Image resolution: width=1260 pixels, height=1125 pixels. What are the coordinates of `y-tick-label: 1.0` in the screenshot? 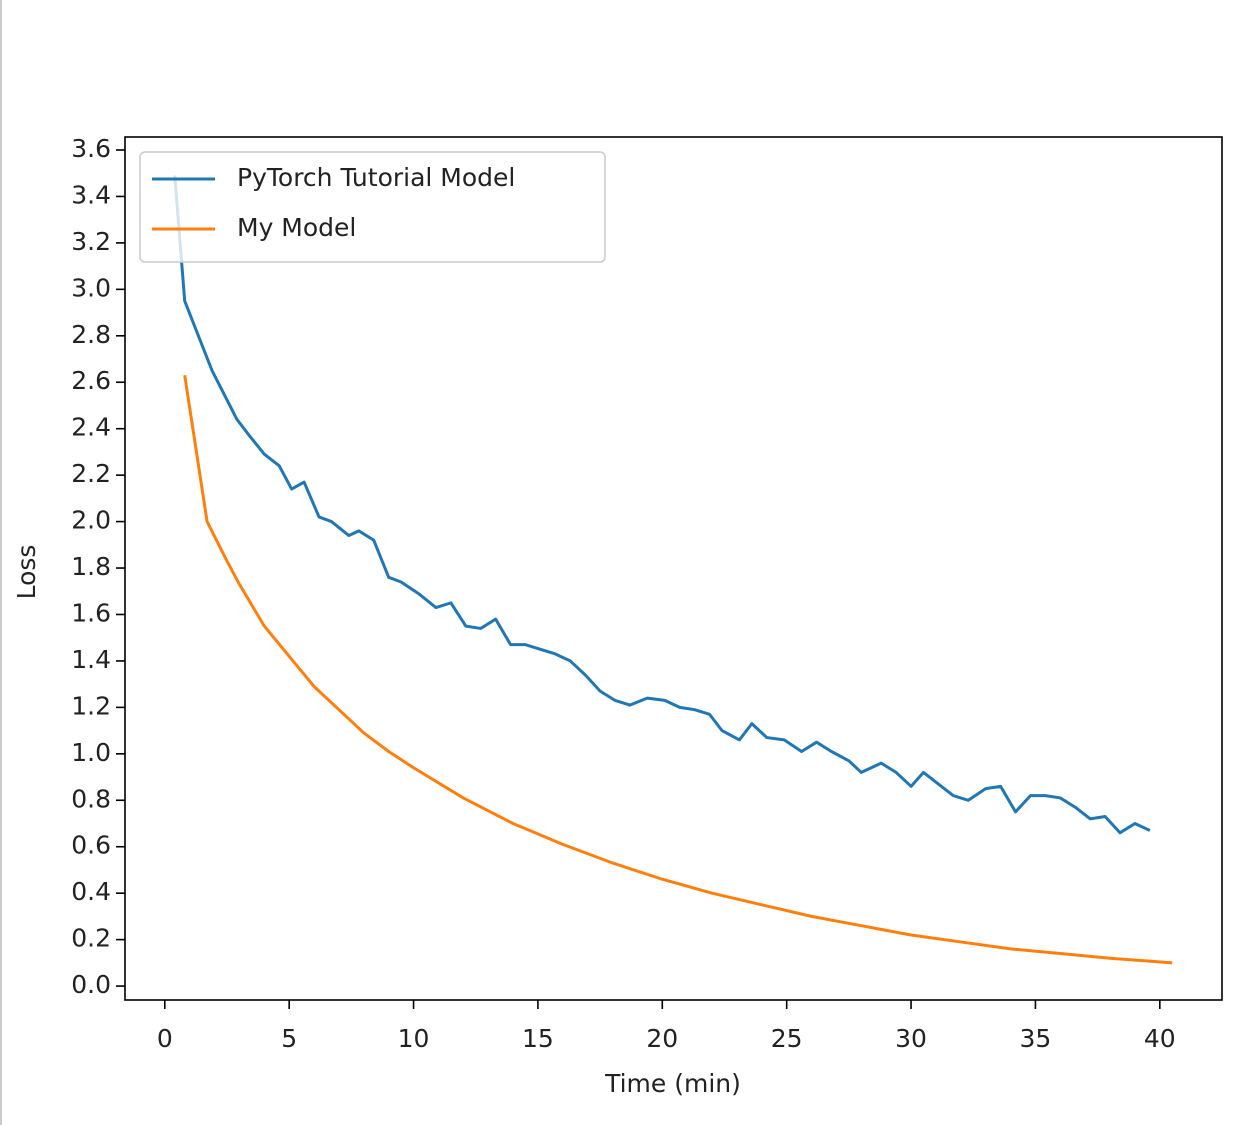 It's located at (91, 752).